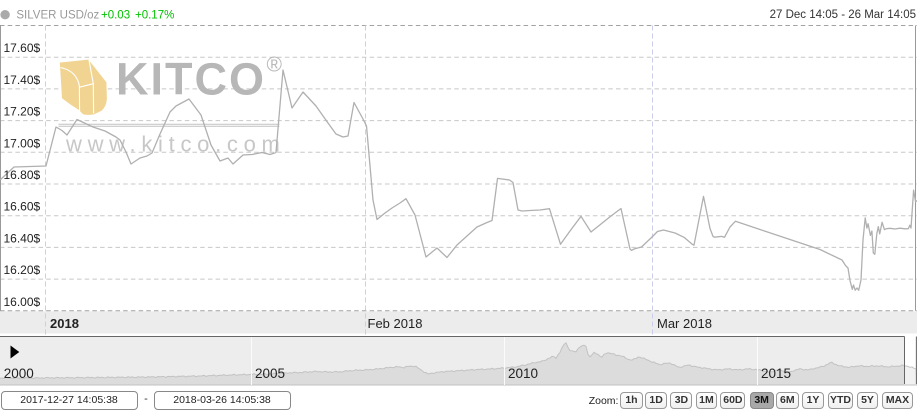 This screenshot has width=917, height=412. I want to click on svg-text: +0.03, so click(115, 16).